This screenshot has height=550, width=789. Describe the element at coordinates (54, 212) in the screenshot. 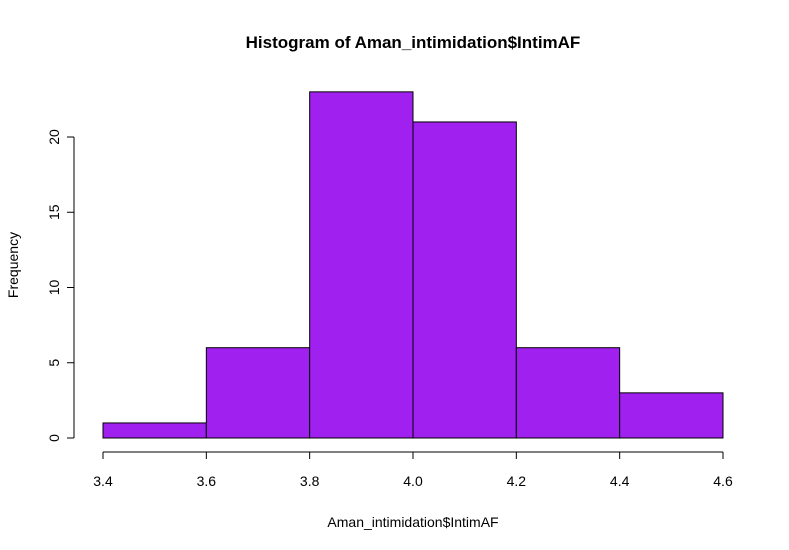

I see `y-tick-label-3: 15` at that location.